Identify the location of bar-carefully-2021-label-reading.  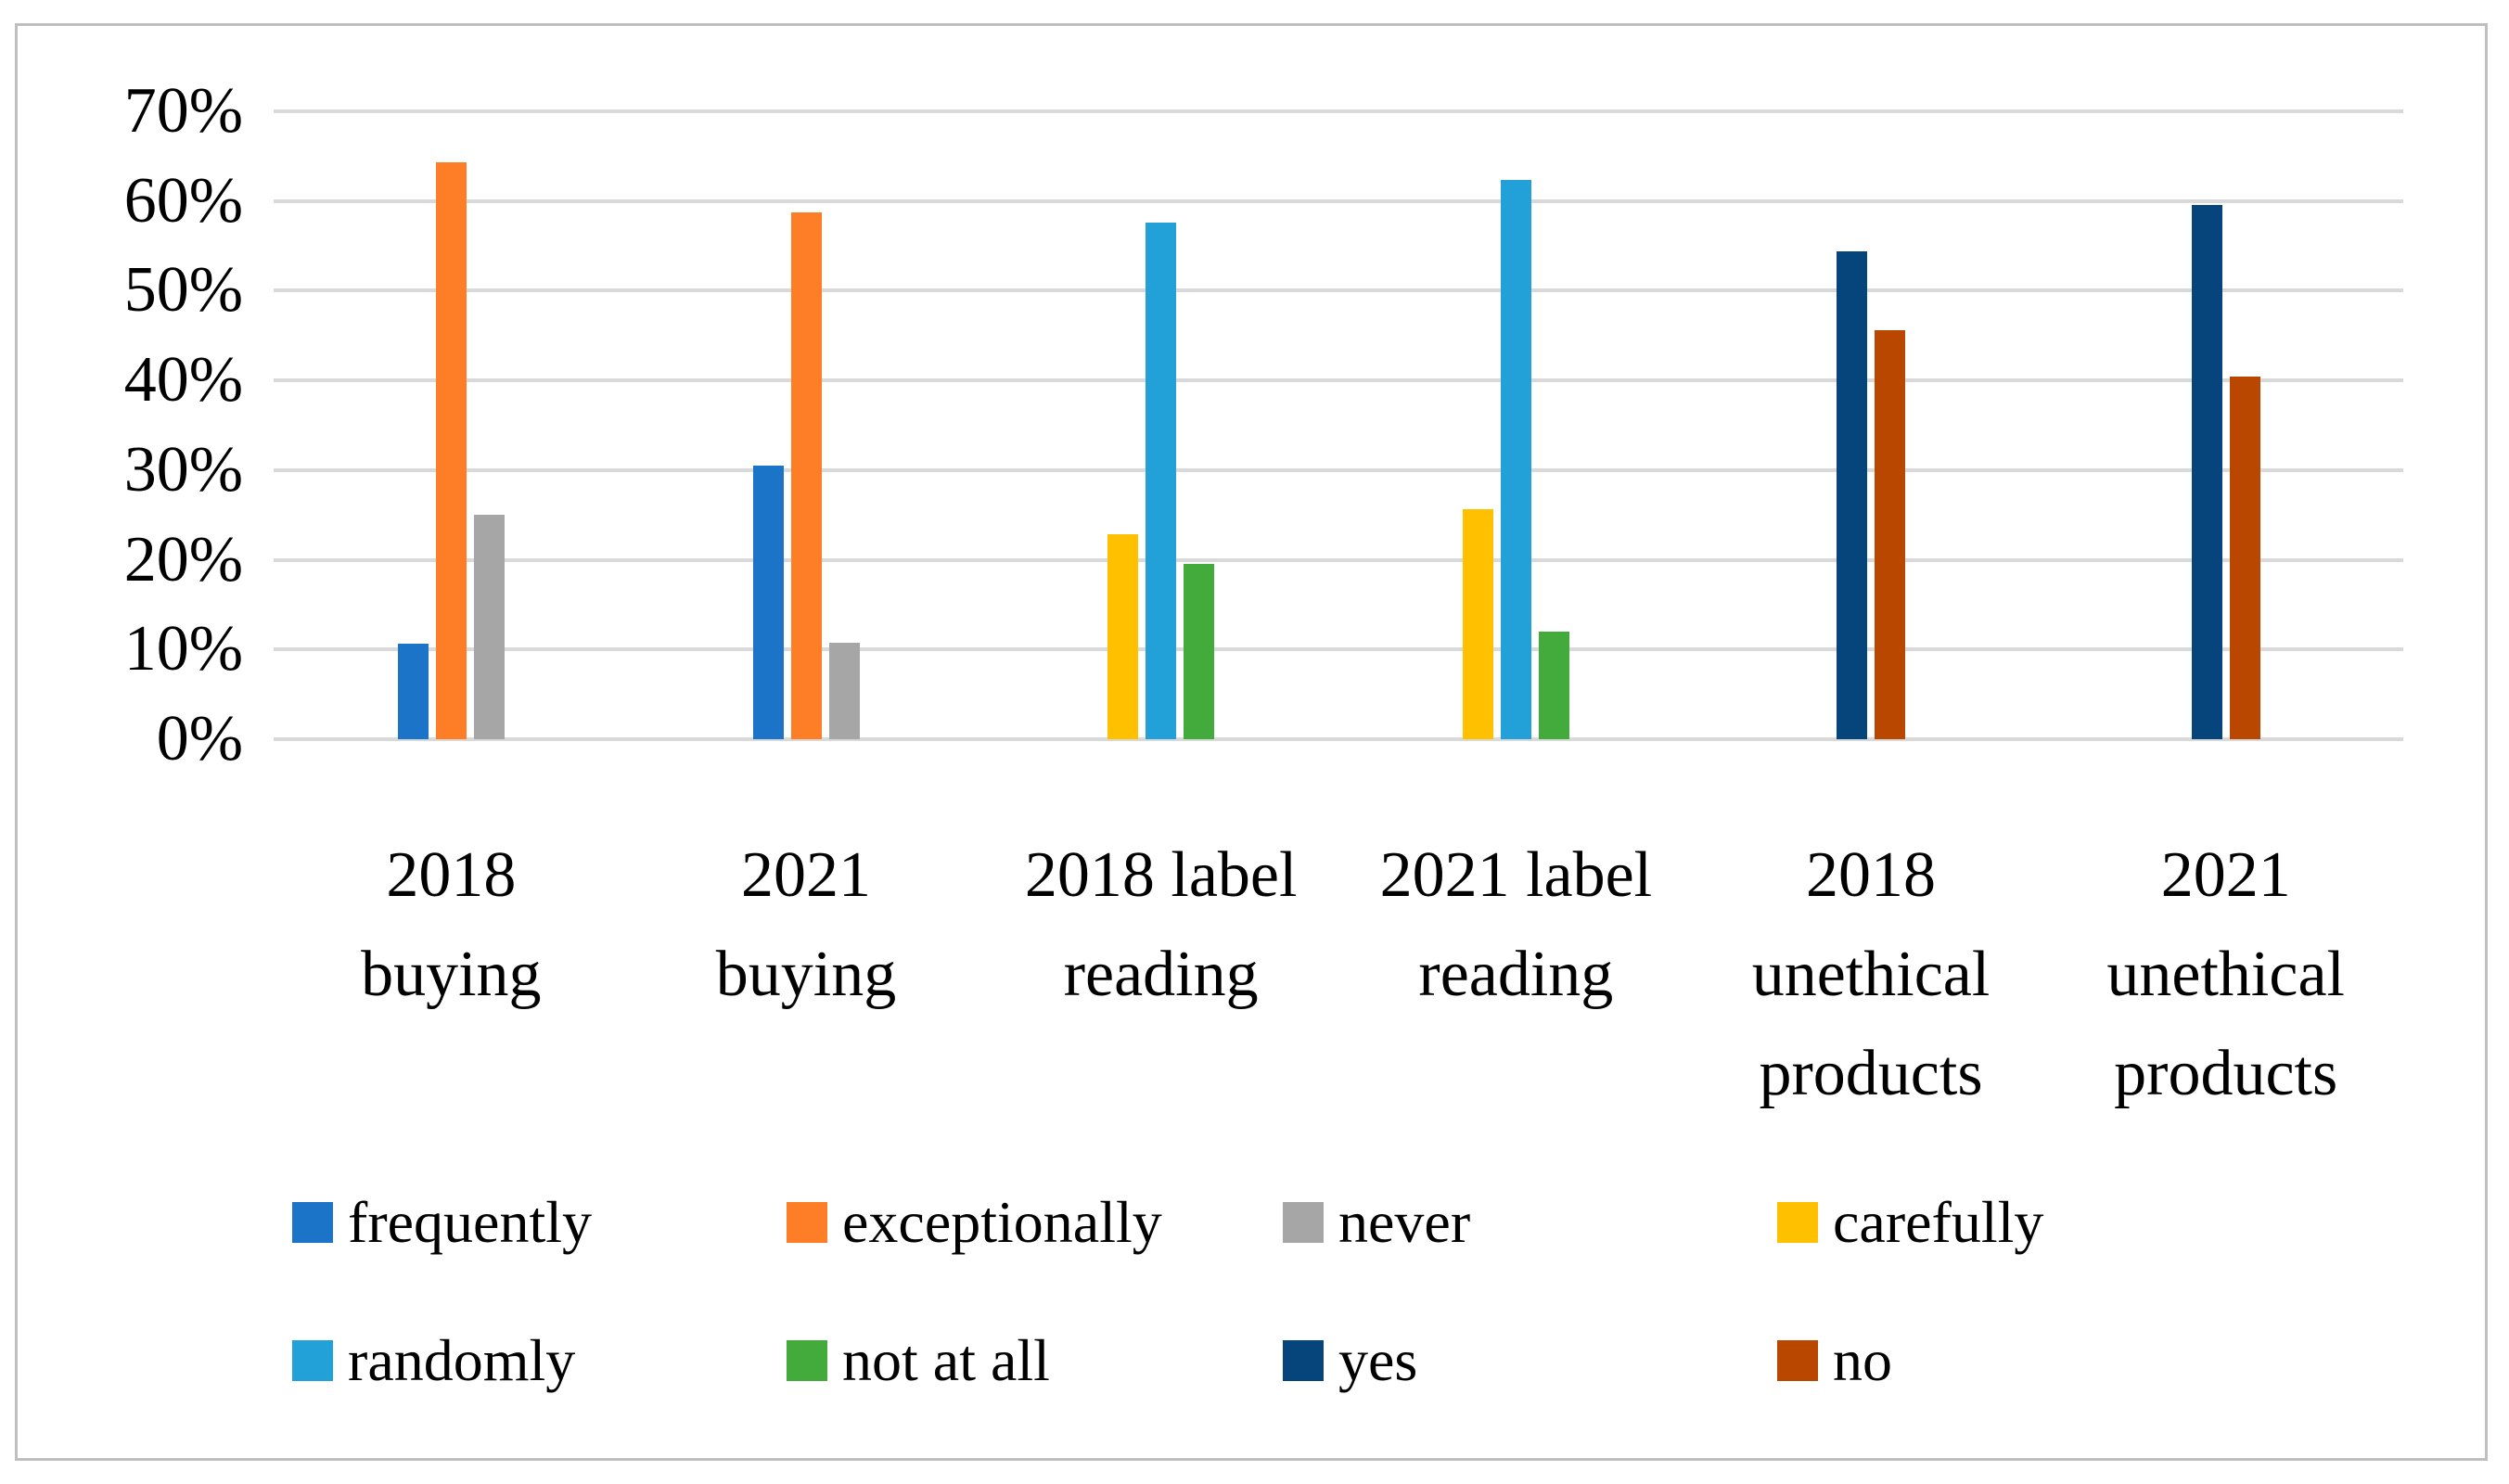
(1477, 624).